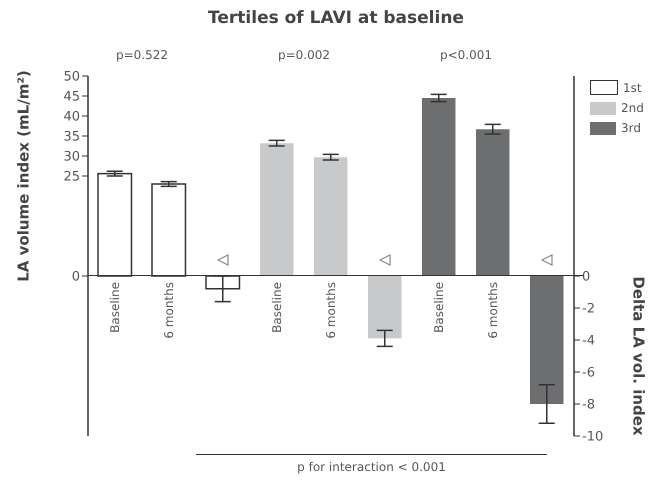 The height and width of the screenshot is (494, 672). Describe the element at coordinates (71, 77) in the screenshot. I see `y-tick-label: 50` at that location.